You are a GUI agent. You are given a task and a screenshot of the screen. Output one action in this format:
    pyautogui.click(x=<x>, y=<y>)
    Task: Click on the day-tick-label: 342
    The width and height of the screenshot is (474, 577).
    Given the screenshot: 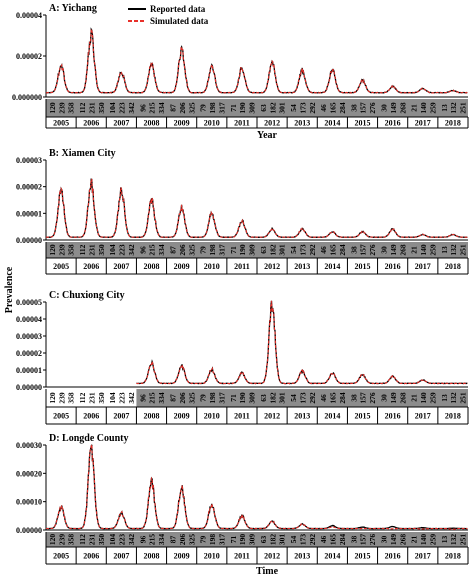 What is the action you would take?
    pyautogui.click(x=131, y=250)
    